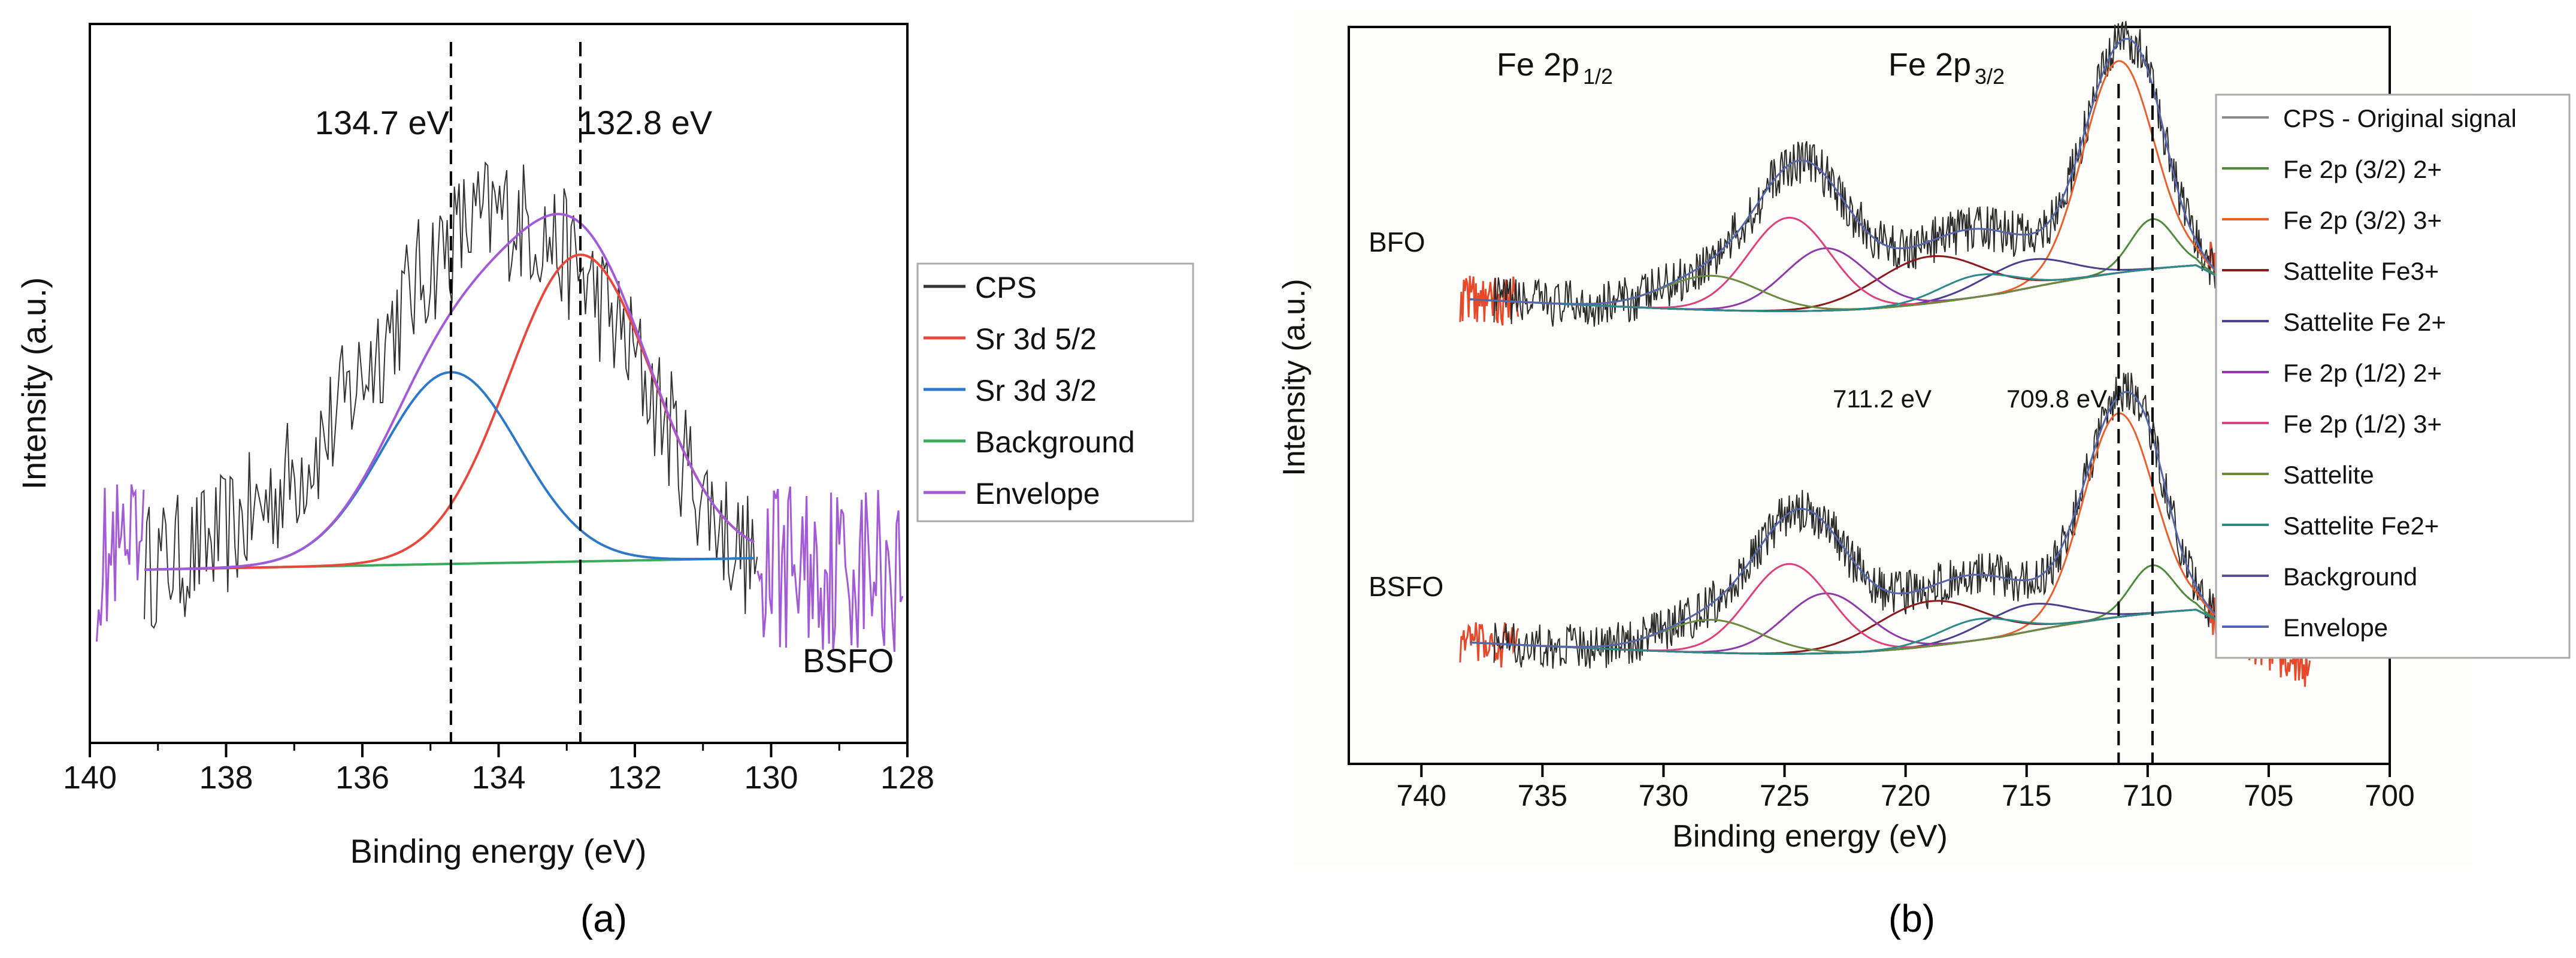  I want to click on sample-label-bsfo-b: BSFO, so click(1406, 586).